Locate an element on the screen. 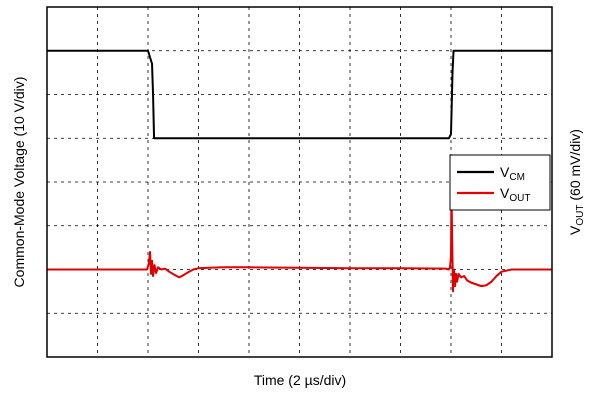  legend-label-vout: VOUT is located at coordinates (515, 194).